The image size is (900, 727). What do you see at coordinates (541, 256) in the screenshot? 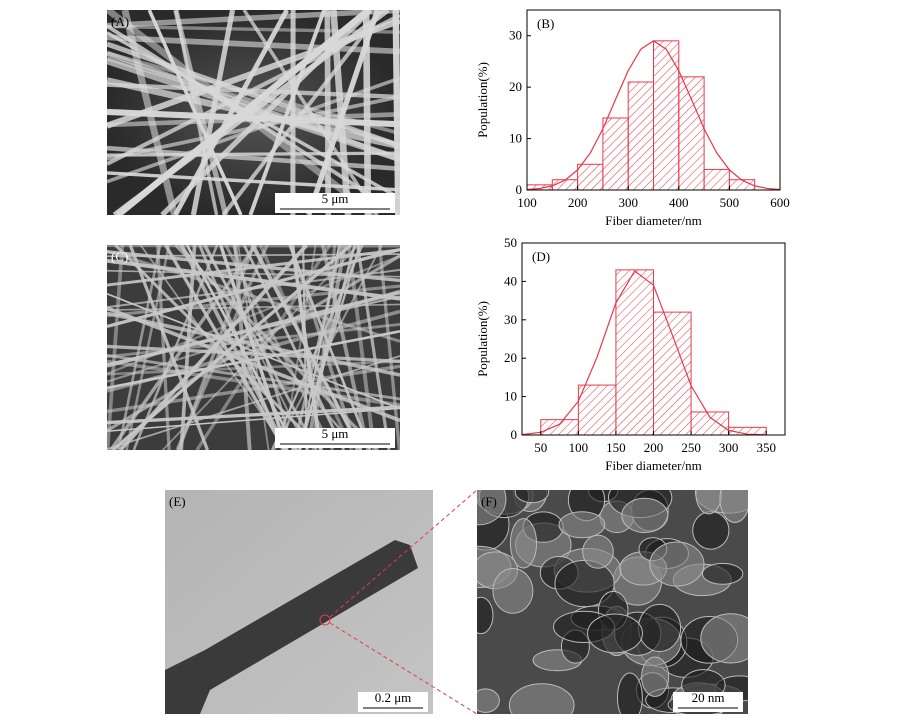
I see `panel-label: (D)` at bounding box center [541, 256].